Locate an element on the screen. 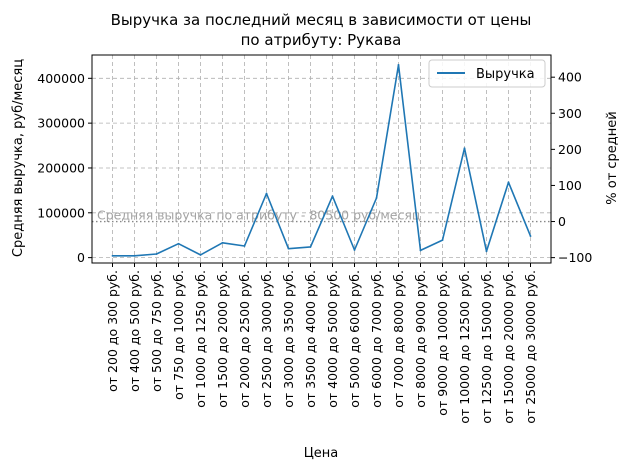  x-tick-label: от 3500 до 4000 руб. is located at coordinates (310, 339).